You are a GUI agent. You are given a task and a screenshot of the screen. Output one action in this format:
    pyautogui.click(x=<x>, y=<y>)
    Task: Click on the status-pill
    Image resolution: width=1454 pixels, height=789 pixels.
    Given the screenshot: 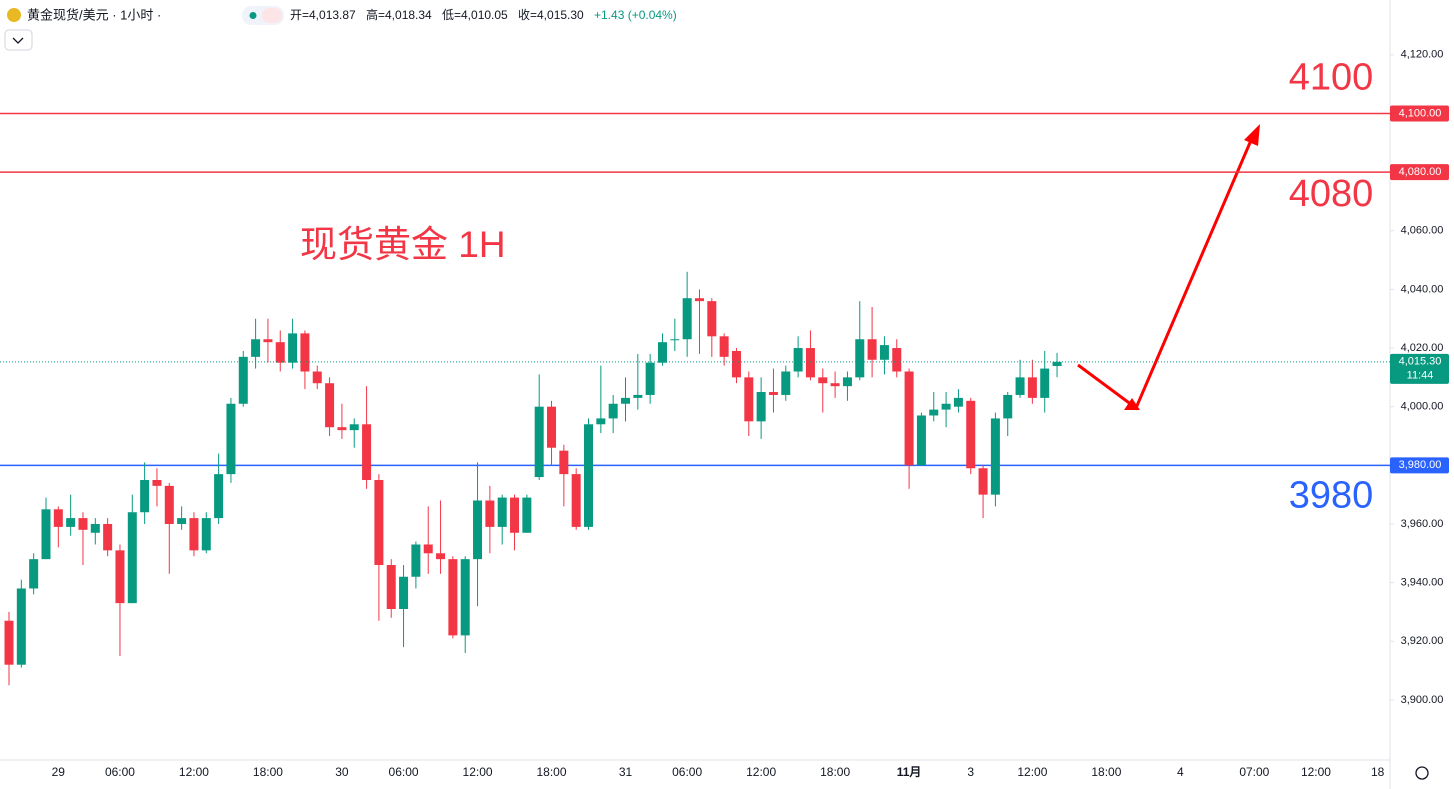 What is the action you would take?
    pyautogui.click(x=272, y=15)
    